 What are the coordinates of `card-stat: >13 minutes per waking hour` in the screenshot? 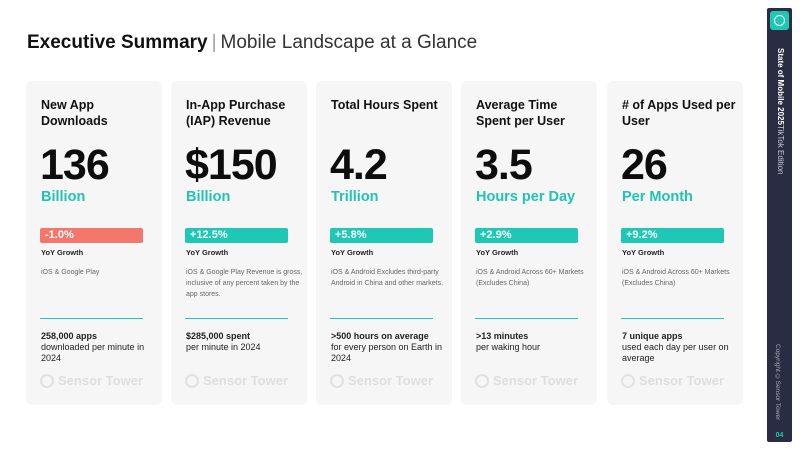 It's located at (535, 342).